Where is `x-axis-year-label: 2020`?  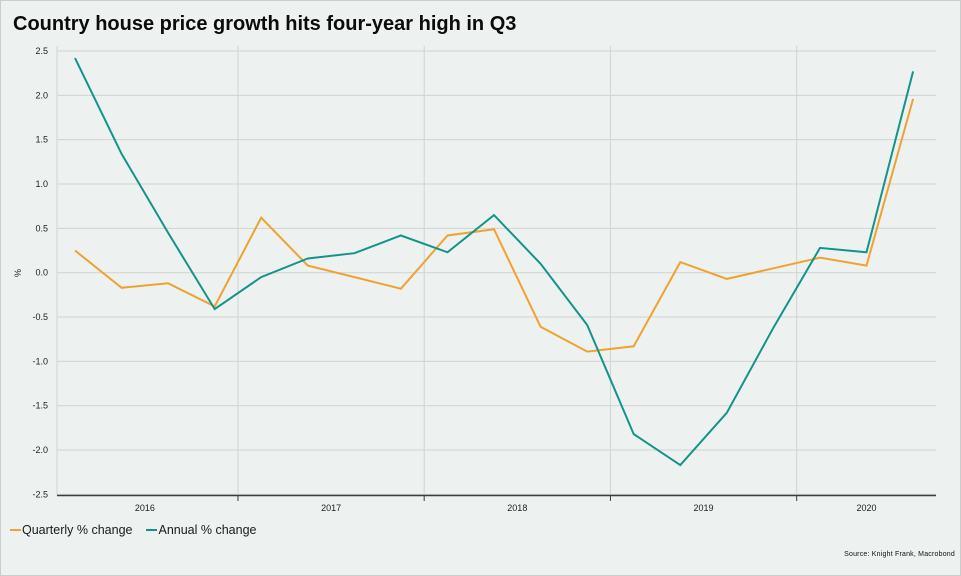 x-axis-year-label: 2020 is located at coordinates (867, 508).